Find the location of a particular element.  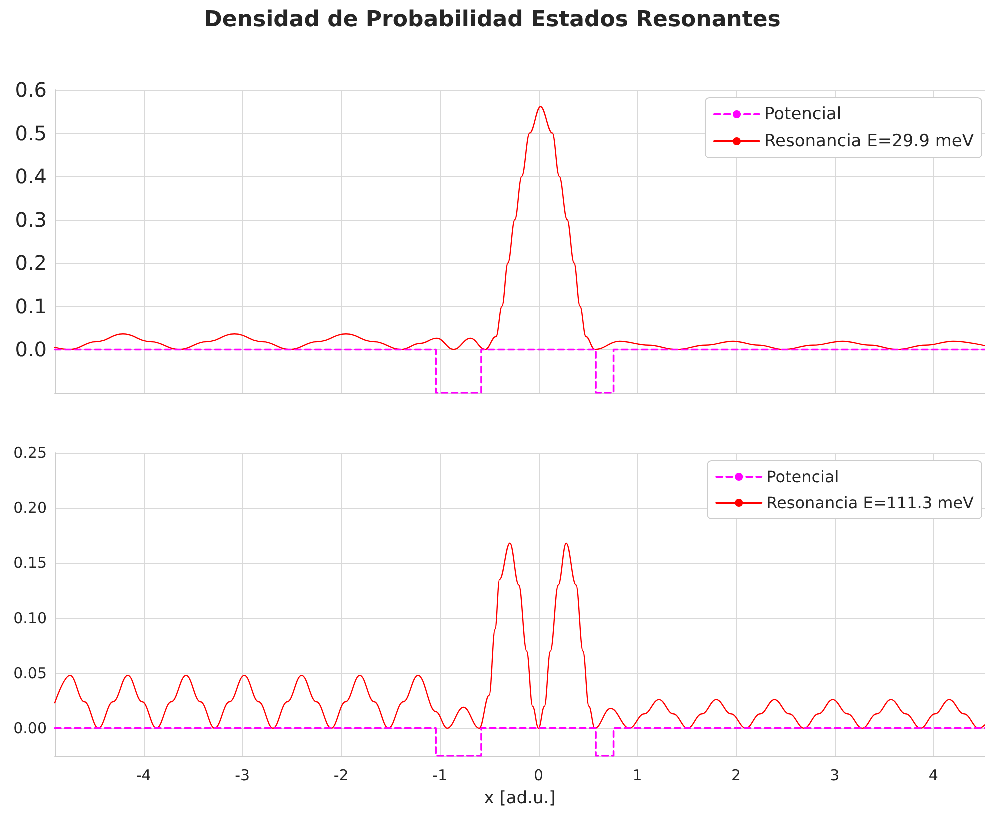

legend-label: Resonancia E=29.9 meV is located at coordinates (869, 142).